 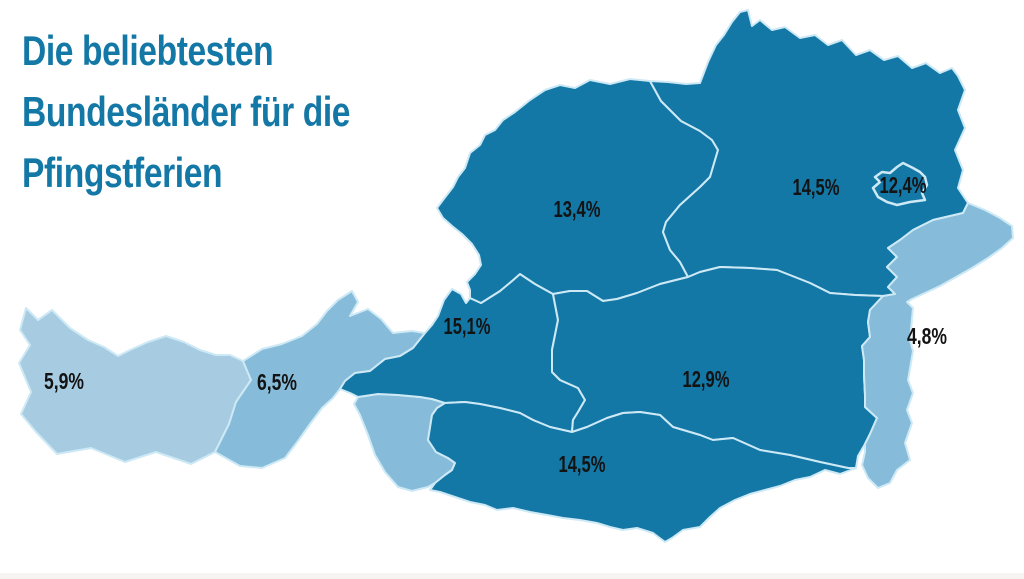 What do you see at coordinates (277, 382) in the screenshot?
I see `value-label-tirol: 6,5%` at bounding box center [277, 382].